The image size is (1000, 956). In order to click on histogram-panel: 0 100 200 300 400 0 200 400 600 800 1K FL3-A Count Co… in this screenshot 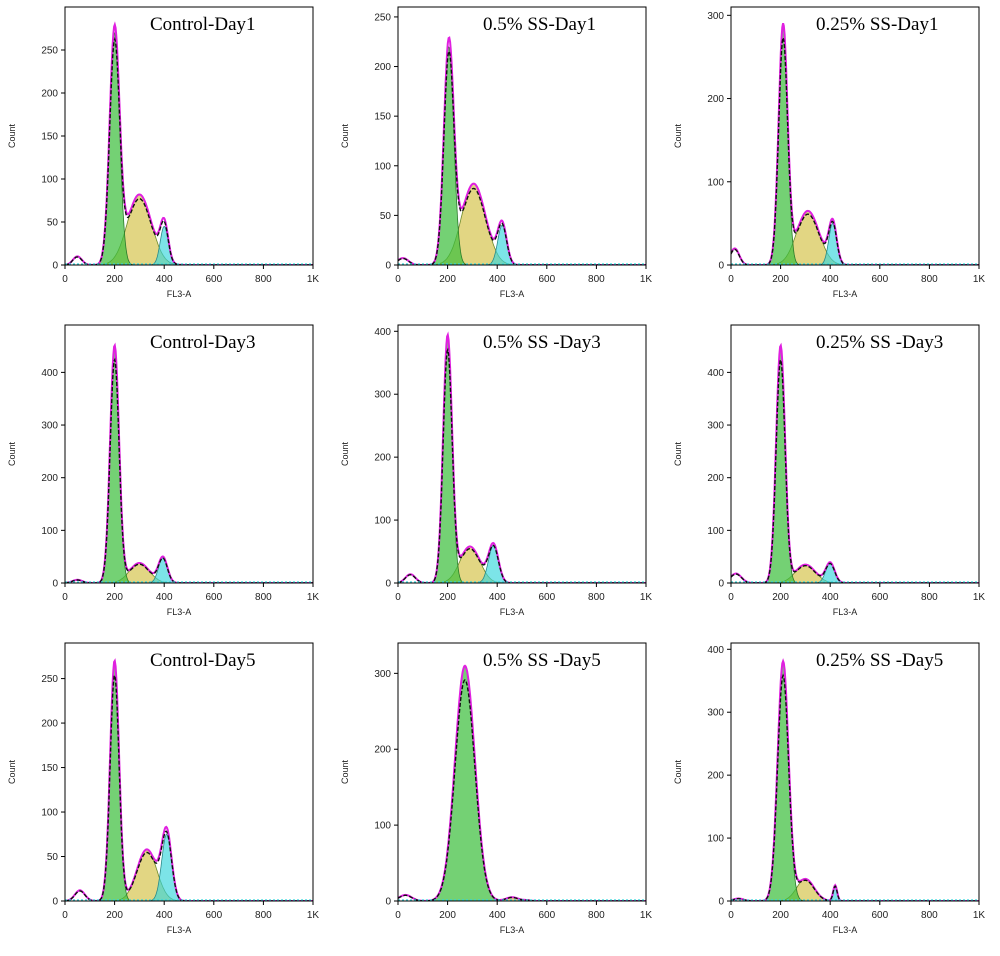, I will do `click(166, 477)`.